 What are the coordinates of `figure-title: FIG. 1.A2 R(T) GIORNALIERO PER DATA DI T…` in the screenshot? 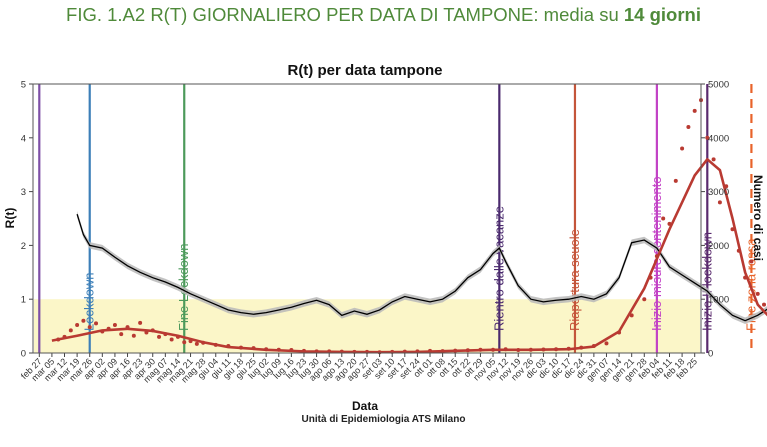 It's located at (383, 15).